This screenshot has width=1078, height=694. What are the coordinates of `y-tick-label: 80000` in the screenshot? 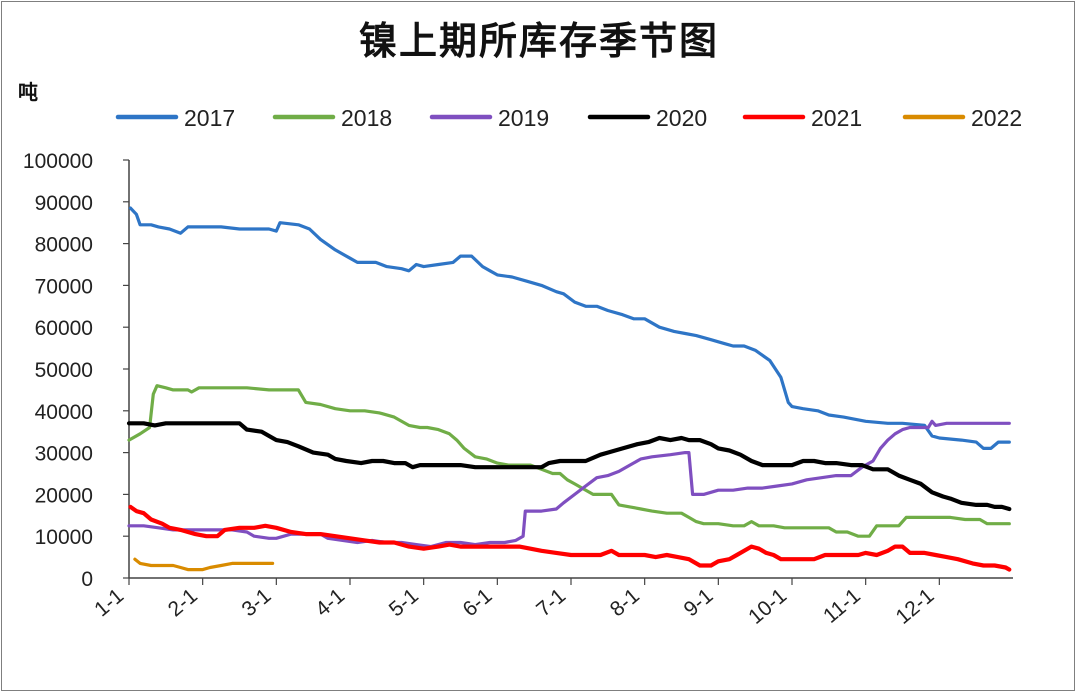 It's located at (64, 245).